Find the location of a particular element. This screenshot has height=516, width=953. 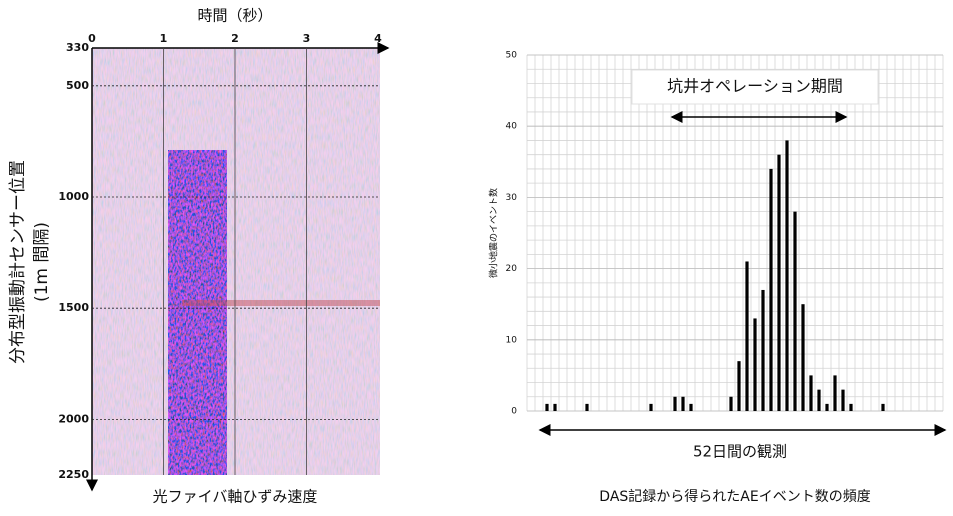

y-tick-label: 1500 is located at coordinates (73, 307).